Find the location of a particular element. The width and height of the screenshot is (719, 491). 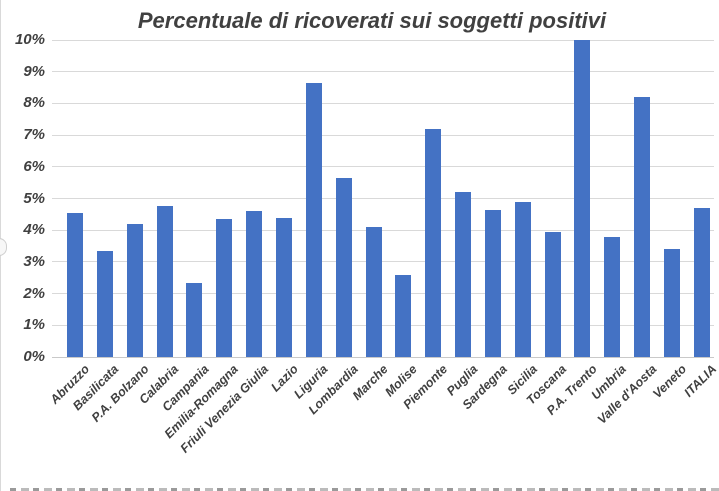

y-axis-tick-label: 3% is located at coordinates (34, 261).